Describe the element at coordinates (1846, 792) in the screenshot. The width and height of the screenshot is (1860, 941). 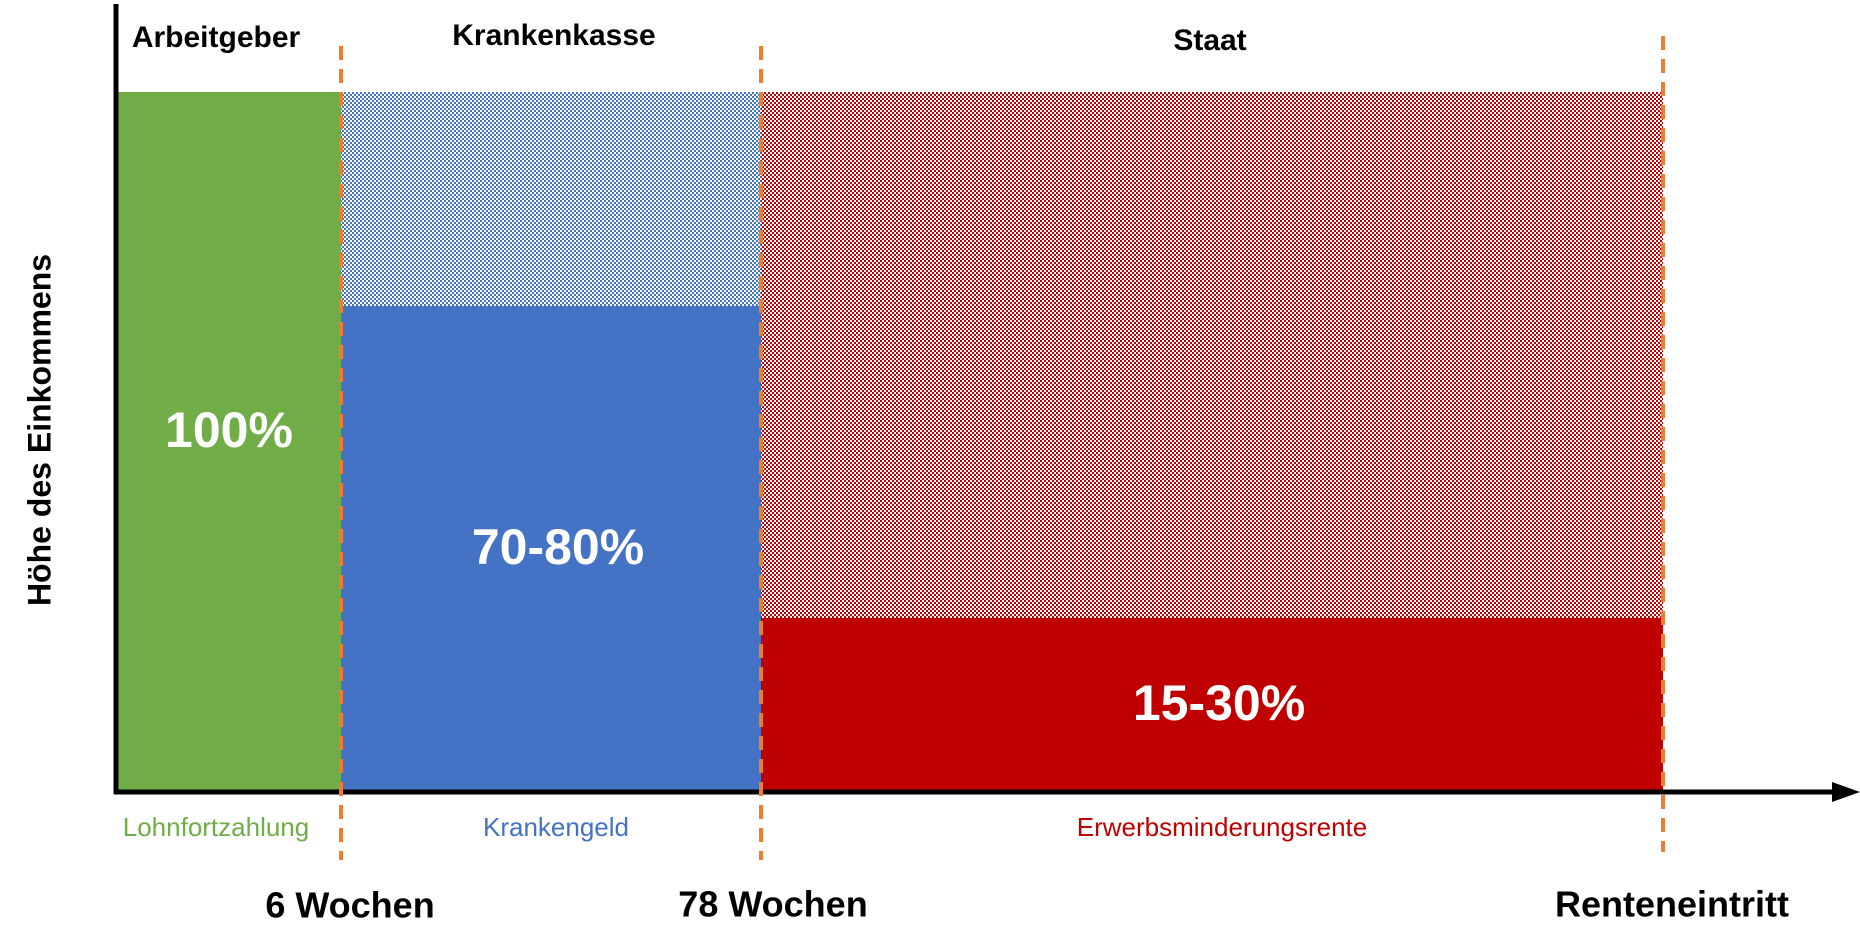
I see `x-axis-arrow` at that location.